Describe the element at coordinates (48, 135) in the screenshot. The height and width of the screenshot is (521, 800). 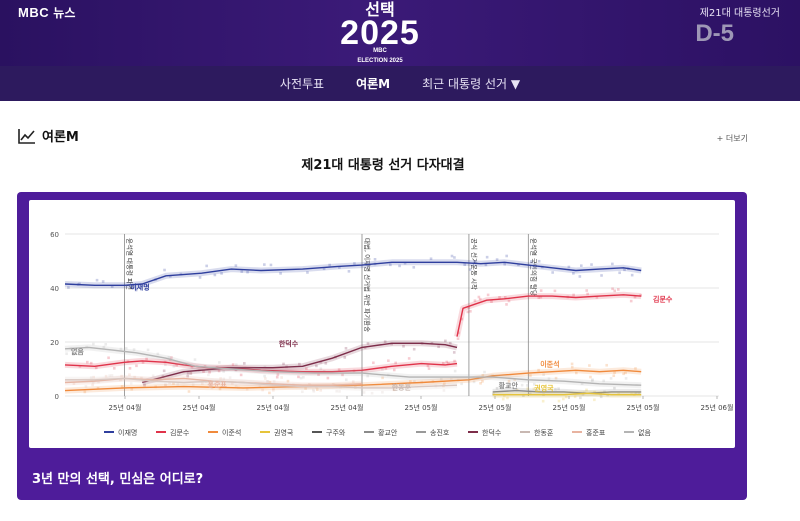
I see `section-header: 여론M` at that location.